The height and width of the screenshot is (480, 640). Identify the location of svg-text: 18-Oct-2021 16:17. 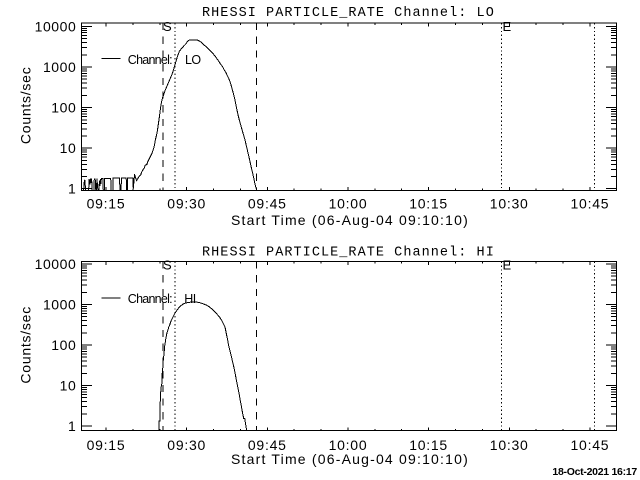
(594, 472).